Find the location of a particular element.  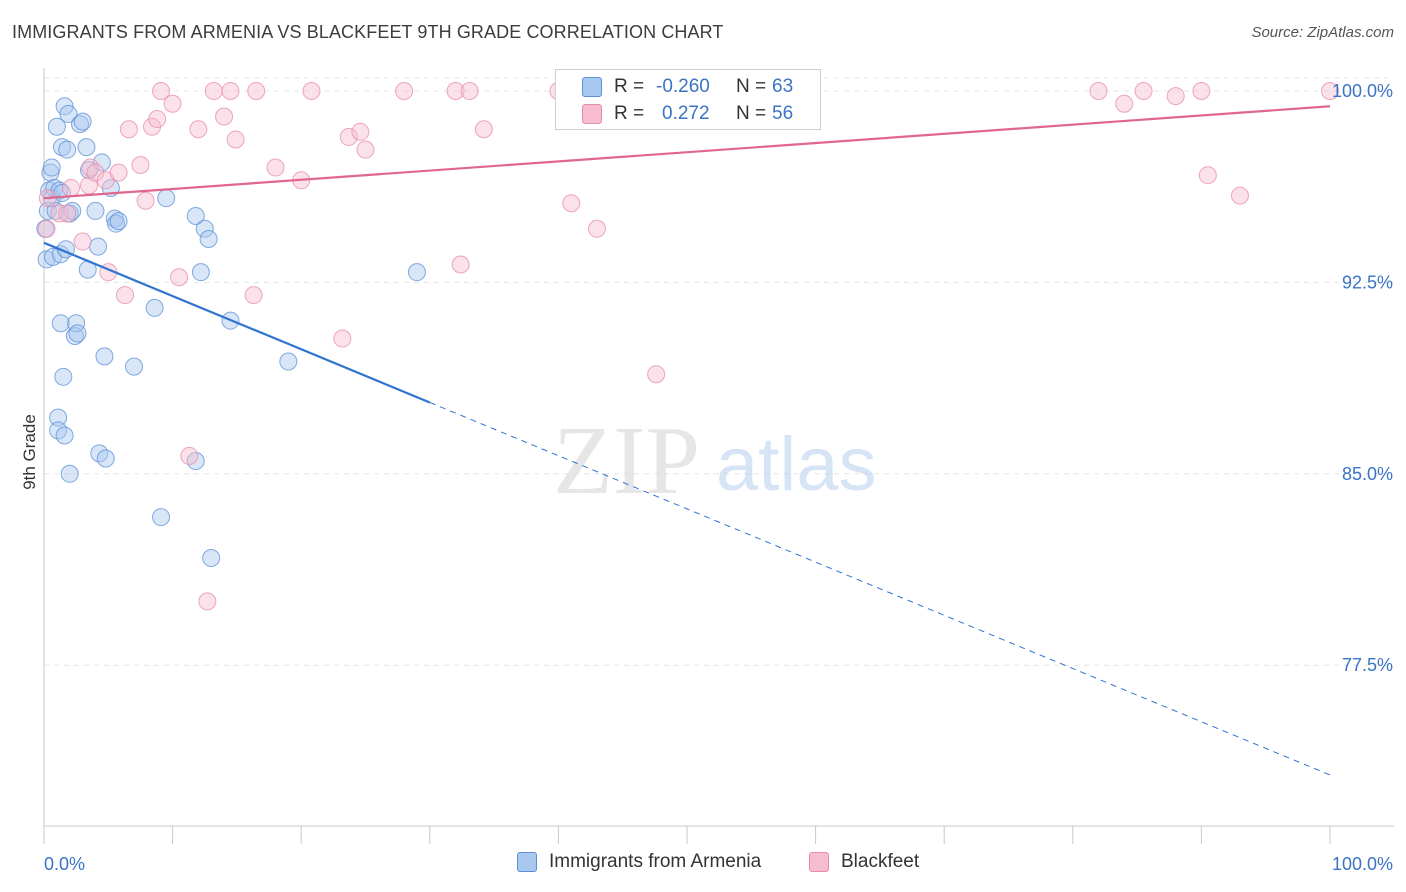

y-tick-labels: 100.0% 92.5% 85.0% 77.5% is located at coordinates (1362, 378).